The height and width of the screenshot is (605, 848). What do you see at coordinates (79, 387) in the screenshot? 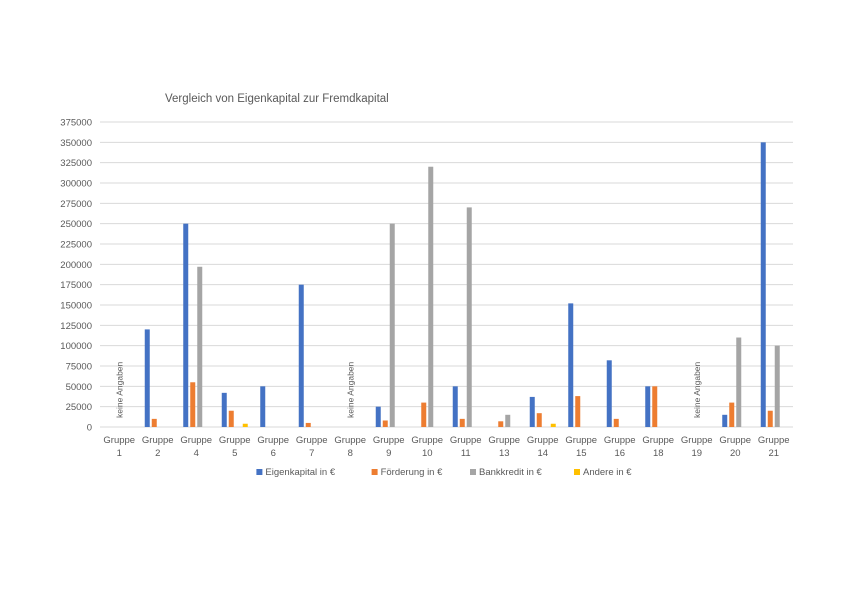
I see `y-tick-label: 50000` at bounding box center [79, 387].